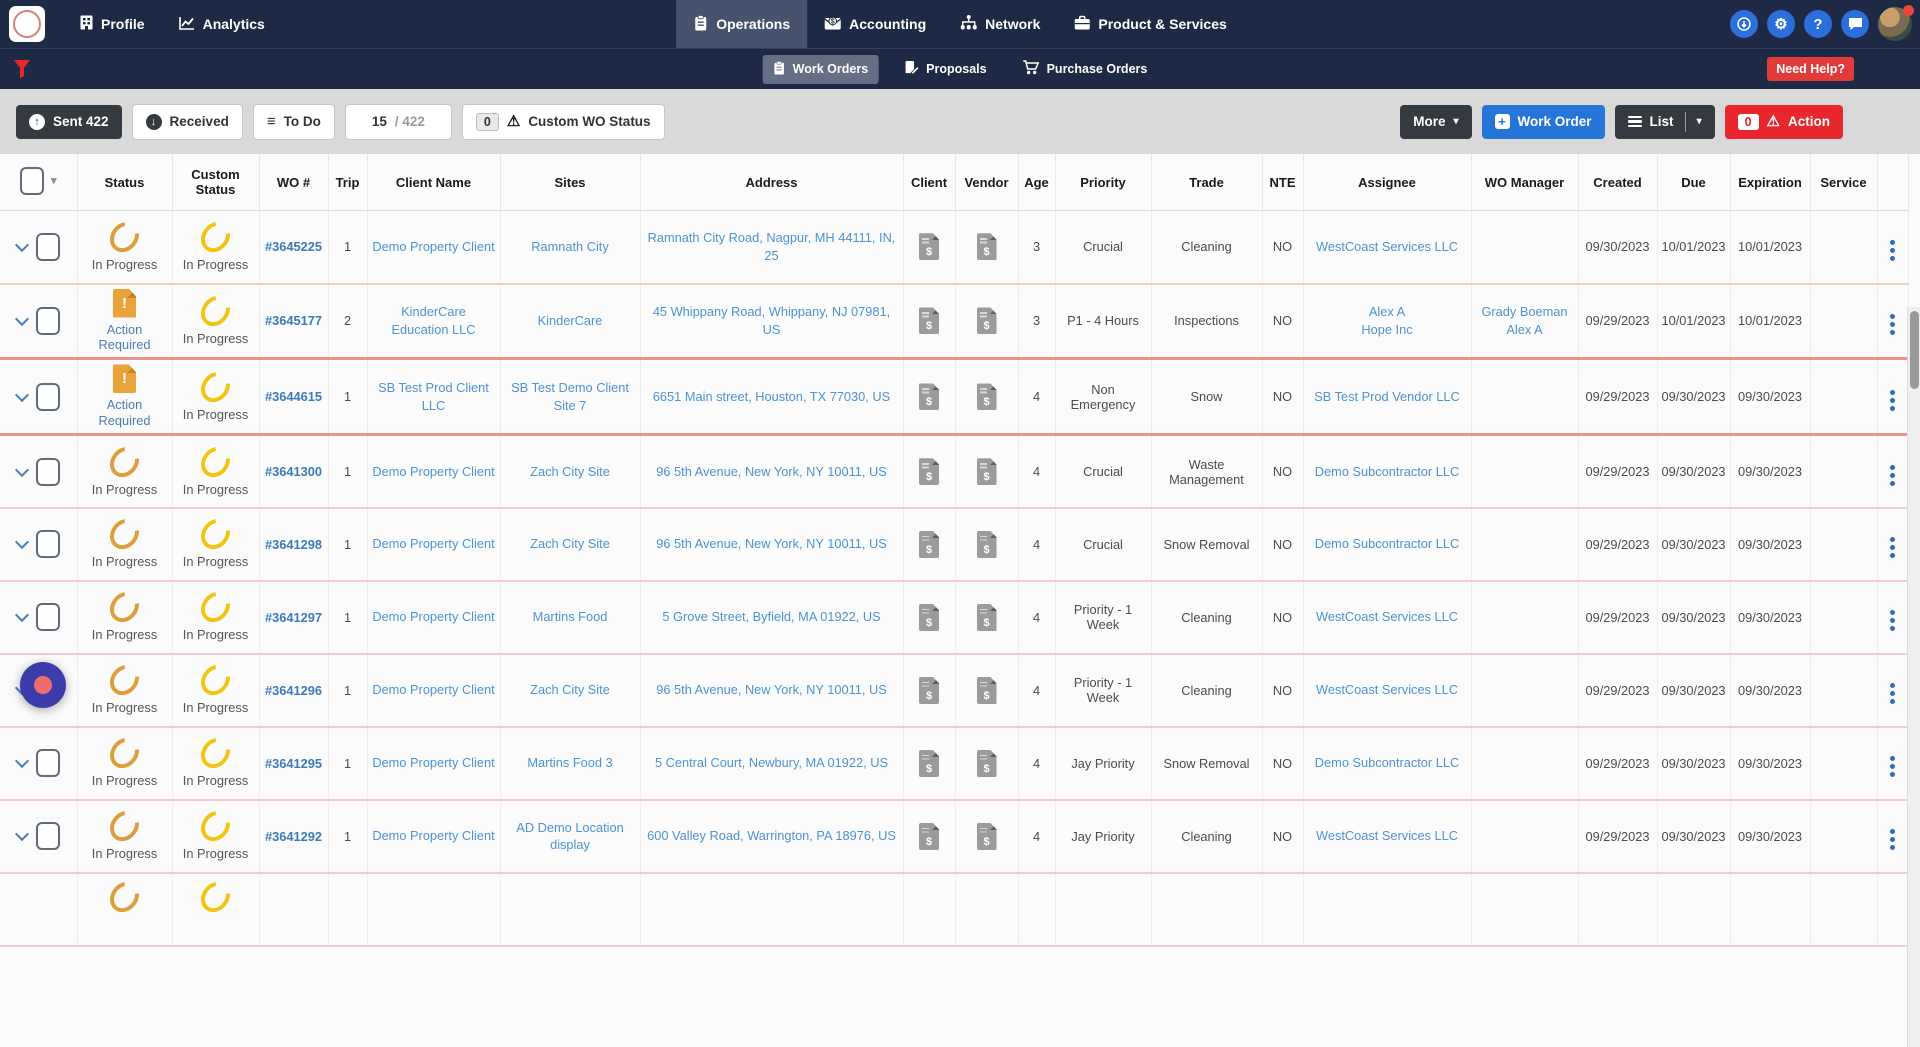  Describe the element at coordinates (293, 397) in the screenshot. I see `wo-number-link: #3644615` at that location.